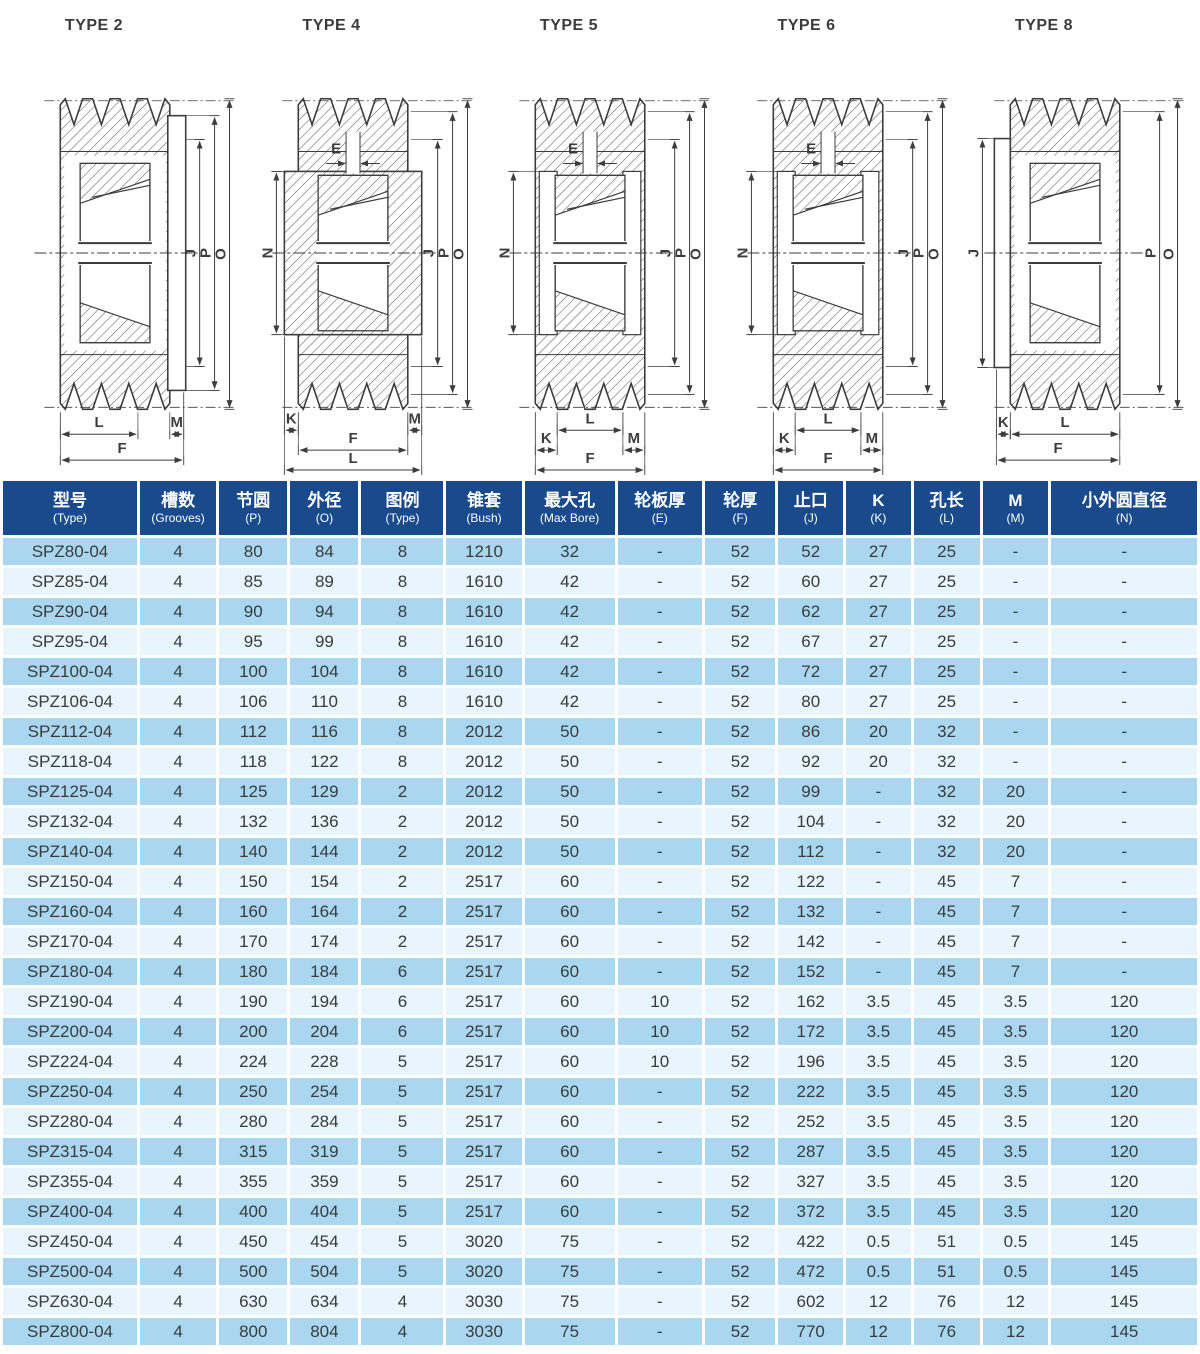  Describe the element at coordinates (600, 761) in the screenshot. I see `table-row: SPZ118-04 4 118 122 8 2012 50-52 92 20 32- -` at that location.